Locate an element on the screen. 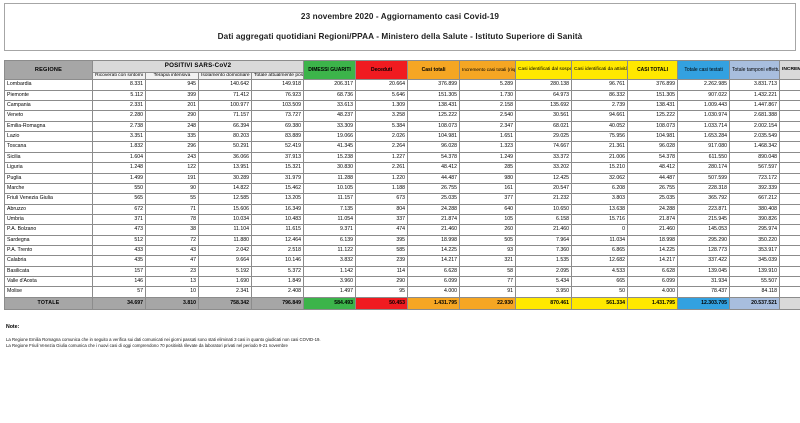 This screenshot has width=800, height=423. cell-deceduti: 2.261 is located at coordinates (382, 168).